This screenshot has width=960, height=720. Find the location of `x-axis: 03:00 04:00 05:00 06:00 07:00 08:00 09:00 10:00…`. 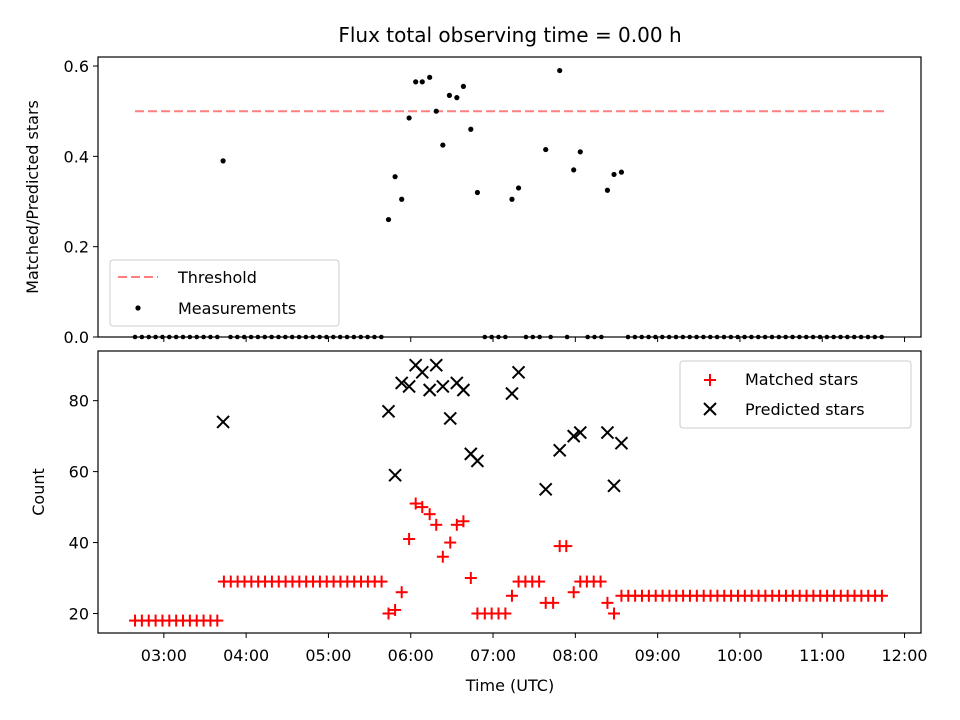

x-axis: 03:00 04:00 05:00 06:00 07:00 08:00 09:00 10:00… is located at coordinates (534, 649).